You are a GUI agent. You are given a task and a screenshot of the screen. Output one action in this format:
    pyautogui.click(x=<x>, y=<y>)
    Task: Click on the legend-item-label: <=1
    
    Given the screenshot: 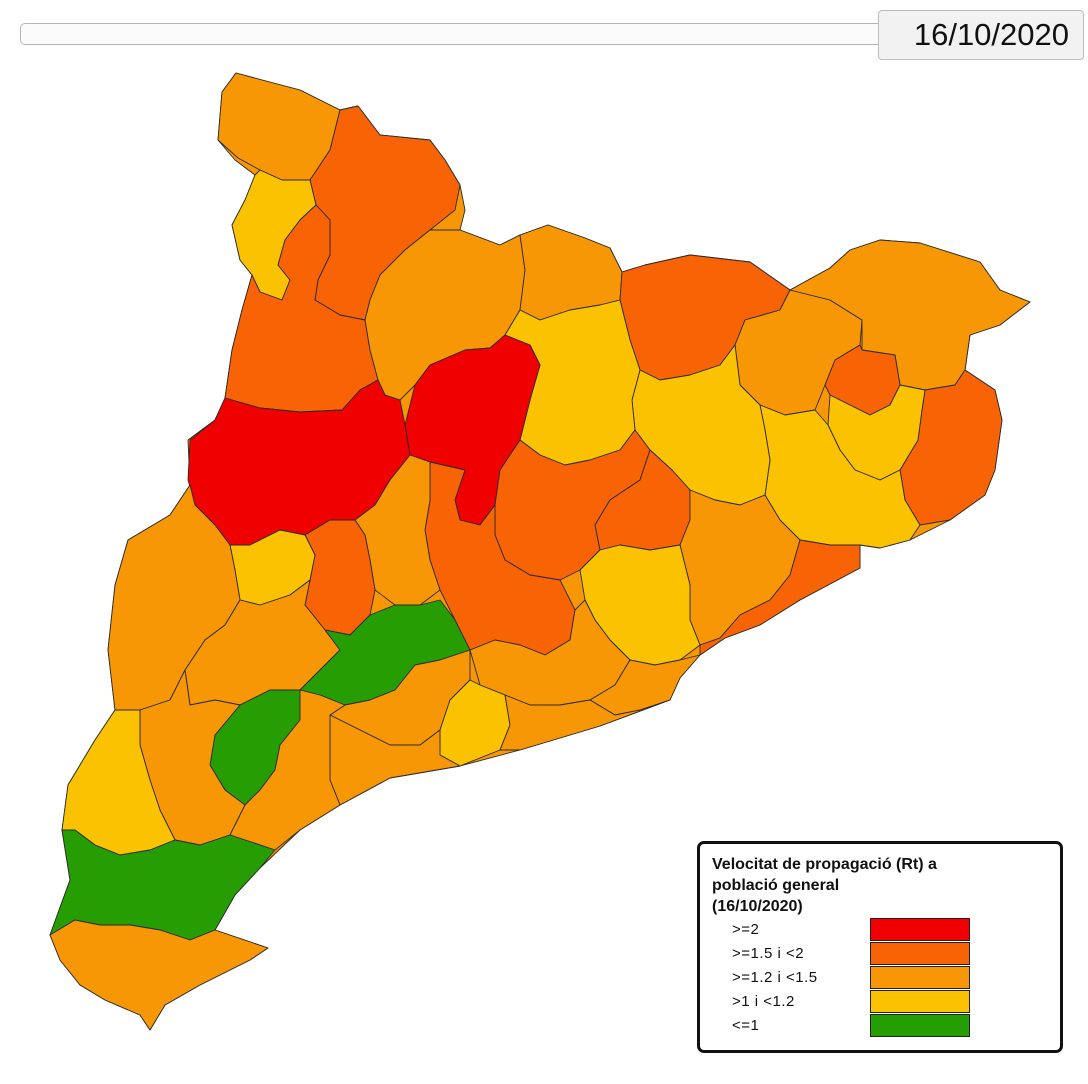 What is the action you would take?
    pyautogui.click(x=746, y=1025)
    